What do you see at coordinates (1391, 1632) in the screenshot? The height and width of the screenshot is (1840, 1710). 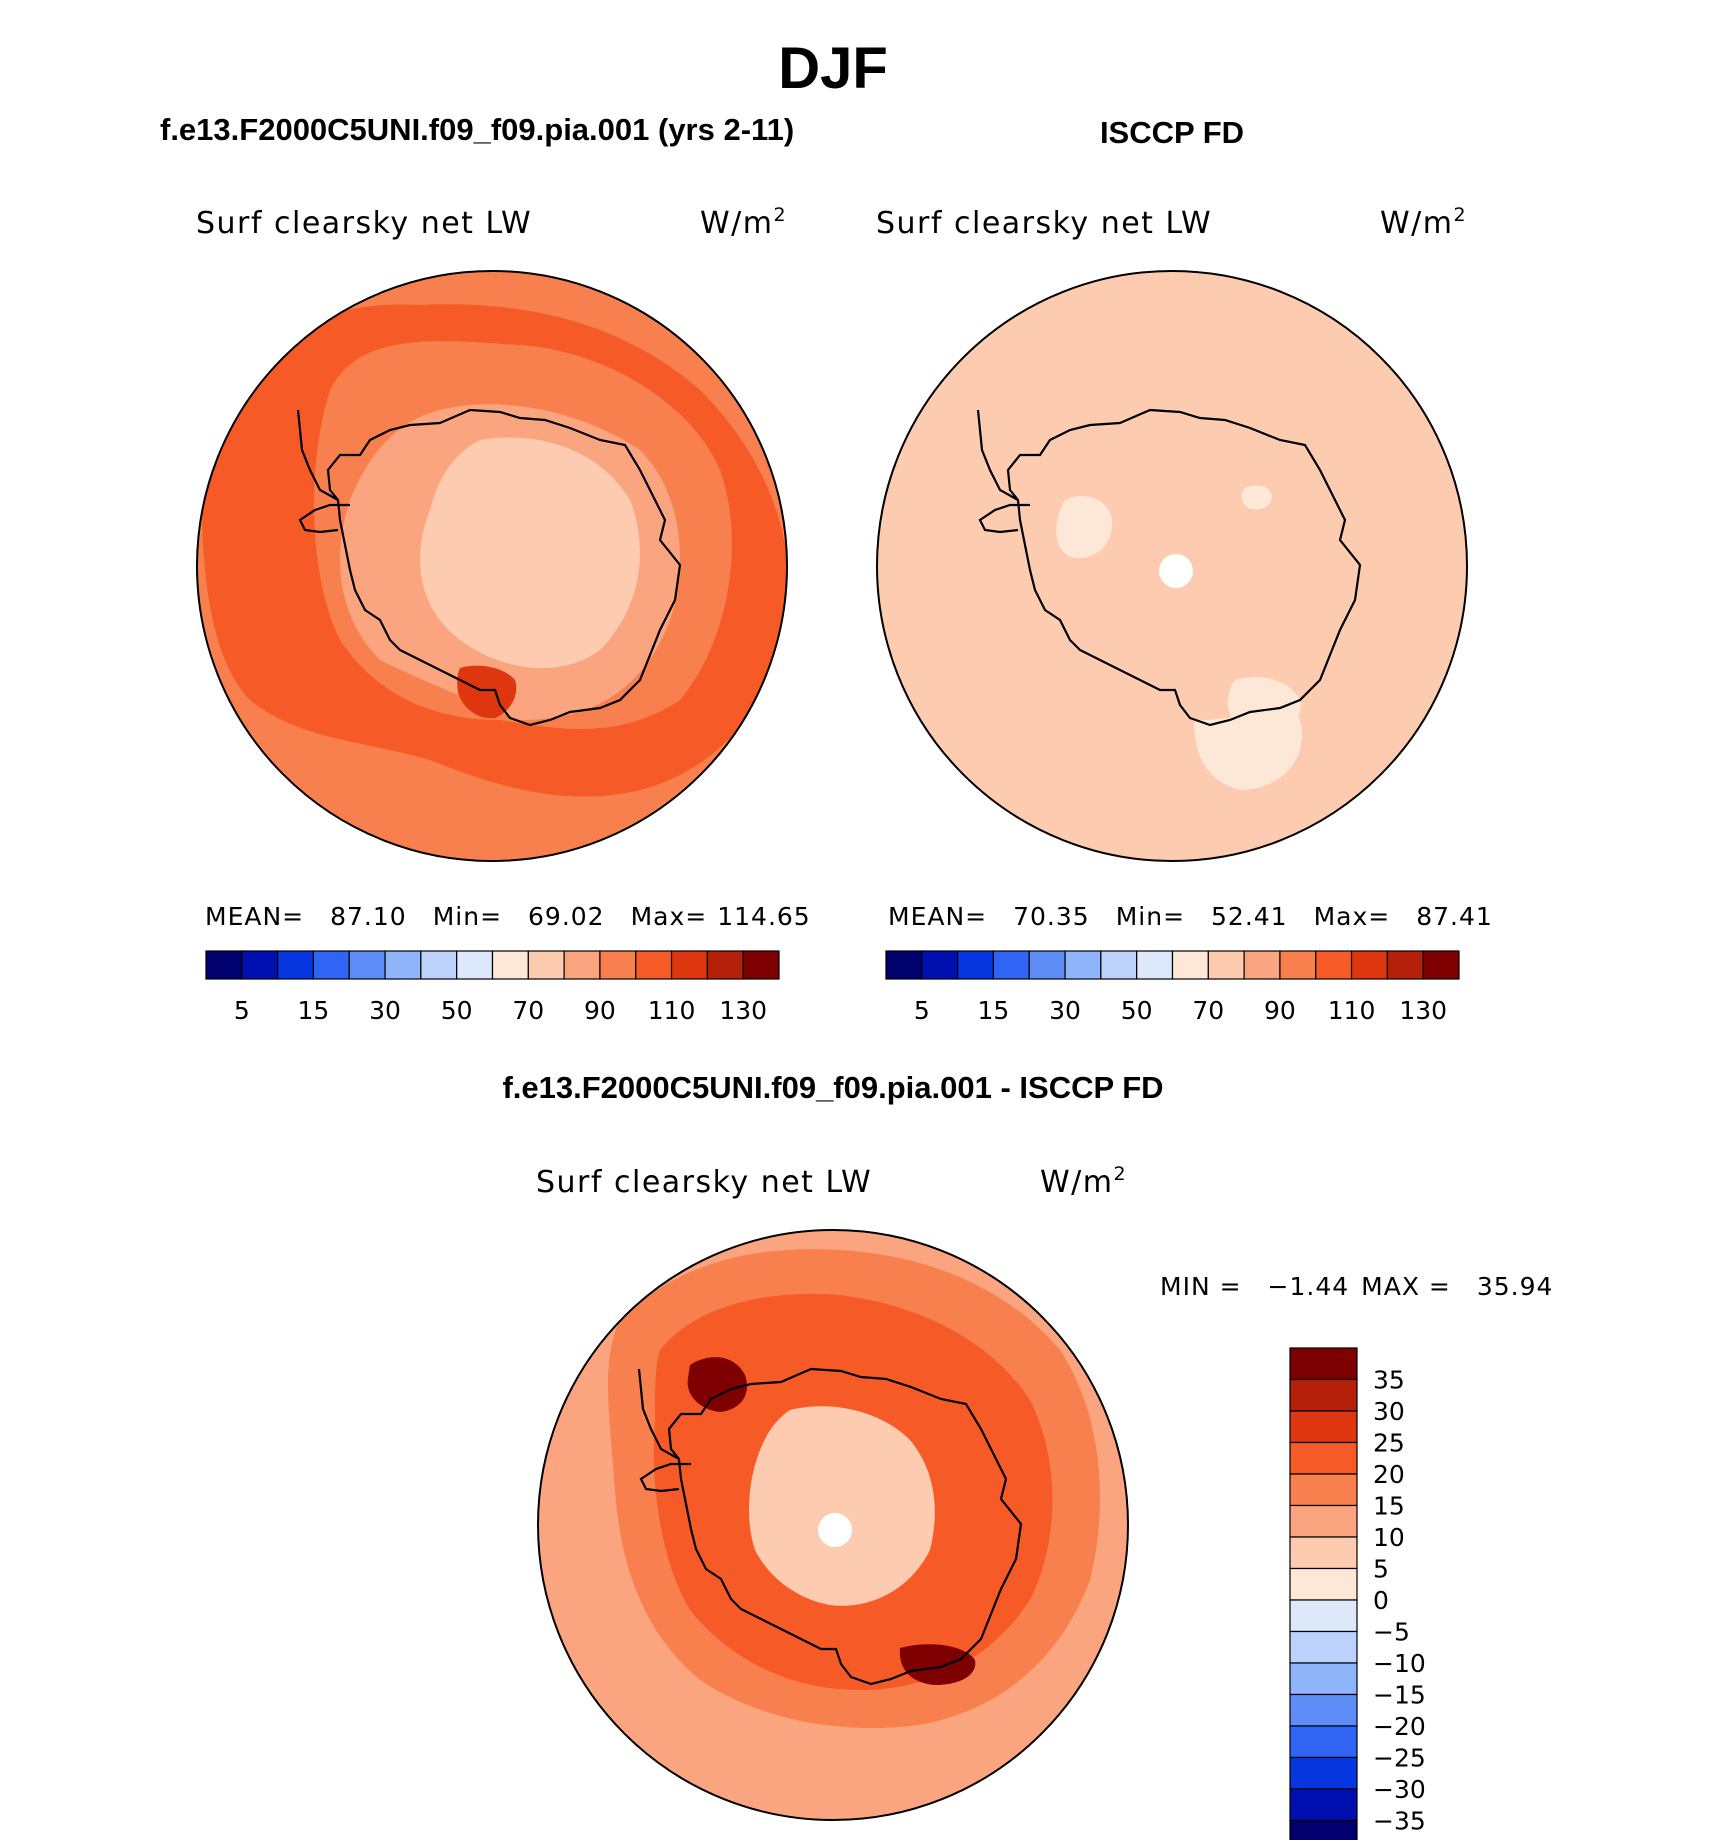 I see `colorbar-tick-label: −5` at bounding box center [1391, 1632].